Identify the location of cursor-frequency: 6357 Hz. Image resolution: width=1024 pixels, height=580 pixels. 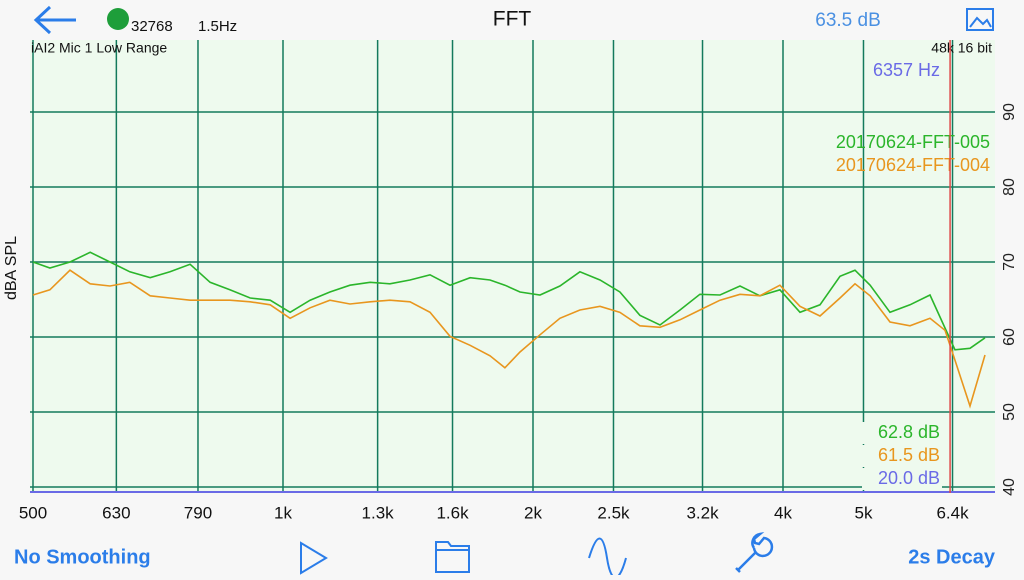
(906, 70).